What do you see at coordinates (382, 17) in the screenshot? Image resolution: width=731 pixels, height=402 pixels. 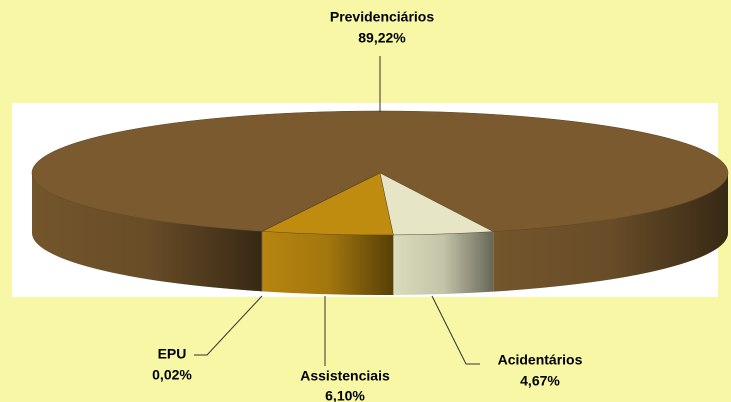 I see `slice-label: Previdenciários` at bounding box center [382, 17].